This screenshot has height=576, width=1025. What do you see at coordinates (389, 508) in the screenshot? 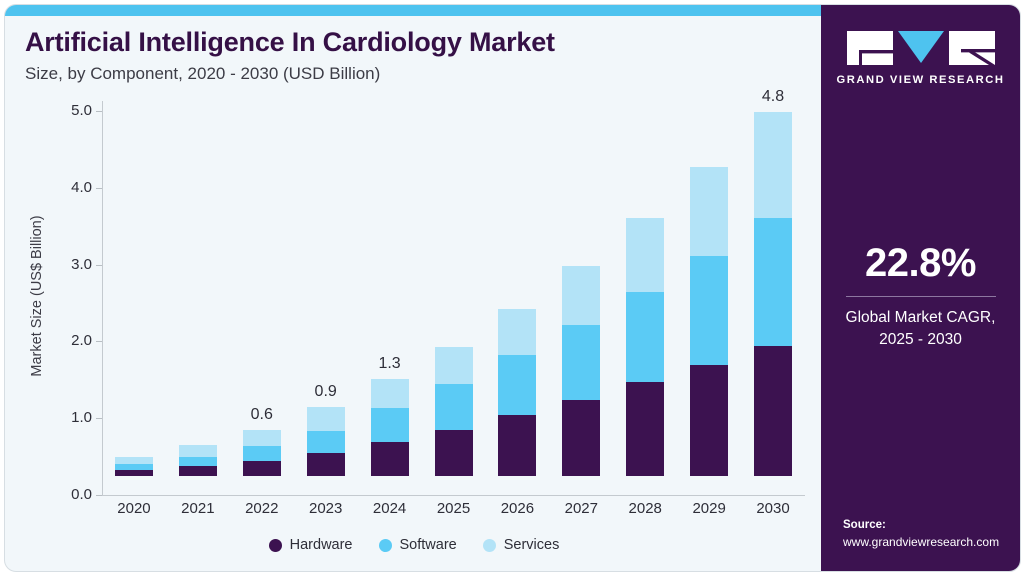
I see `x-tick-label: 2024` at bounding box center [389, 508].